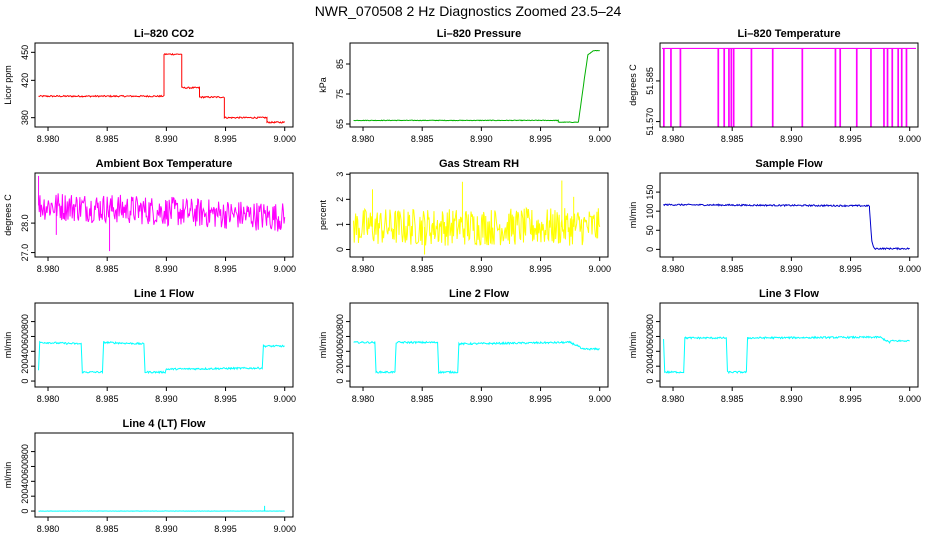  I want to click on panel-ambient-box-temperature-xtick-label-1: 8.985, so click(107, 269).